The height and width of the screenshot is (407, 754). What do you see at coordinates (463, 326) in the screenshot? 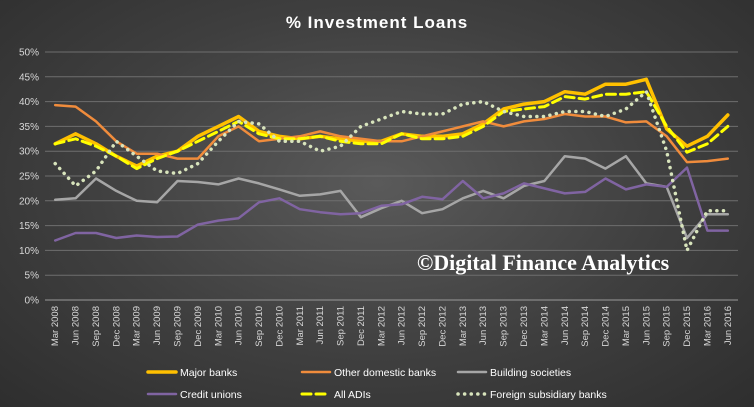
I see `x-tick-label: Mar 2013` at bounding box center [463, 326].